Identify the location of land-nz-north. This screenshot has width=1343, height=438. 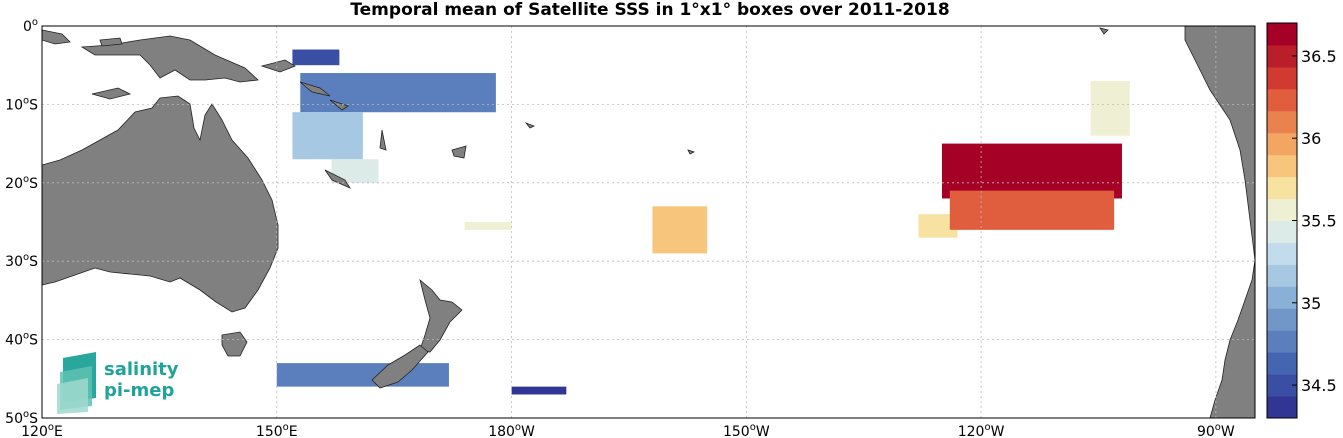
(441, 315).